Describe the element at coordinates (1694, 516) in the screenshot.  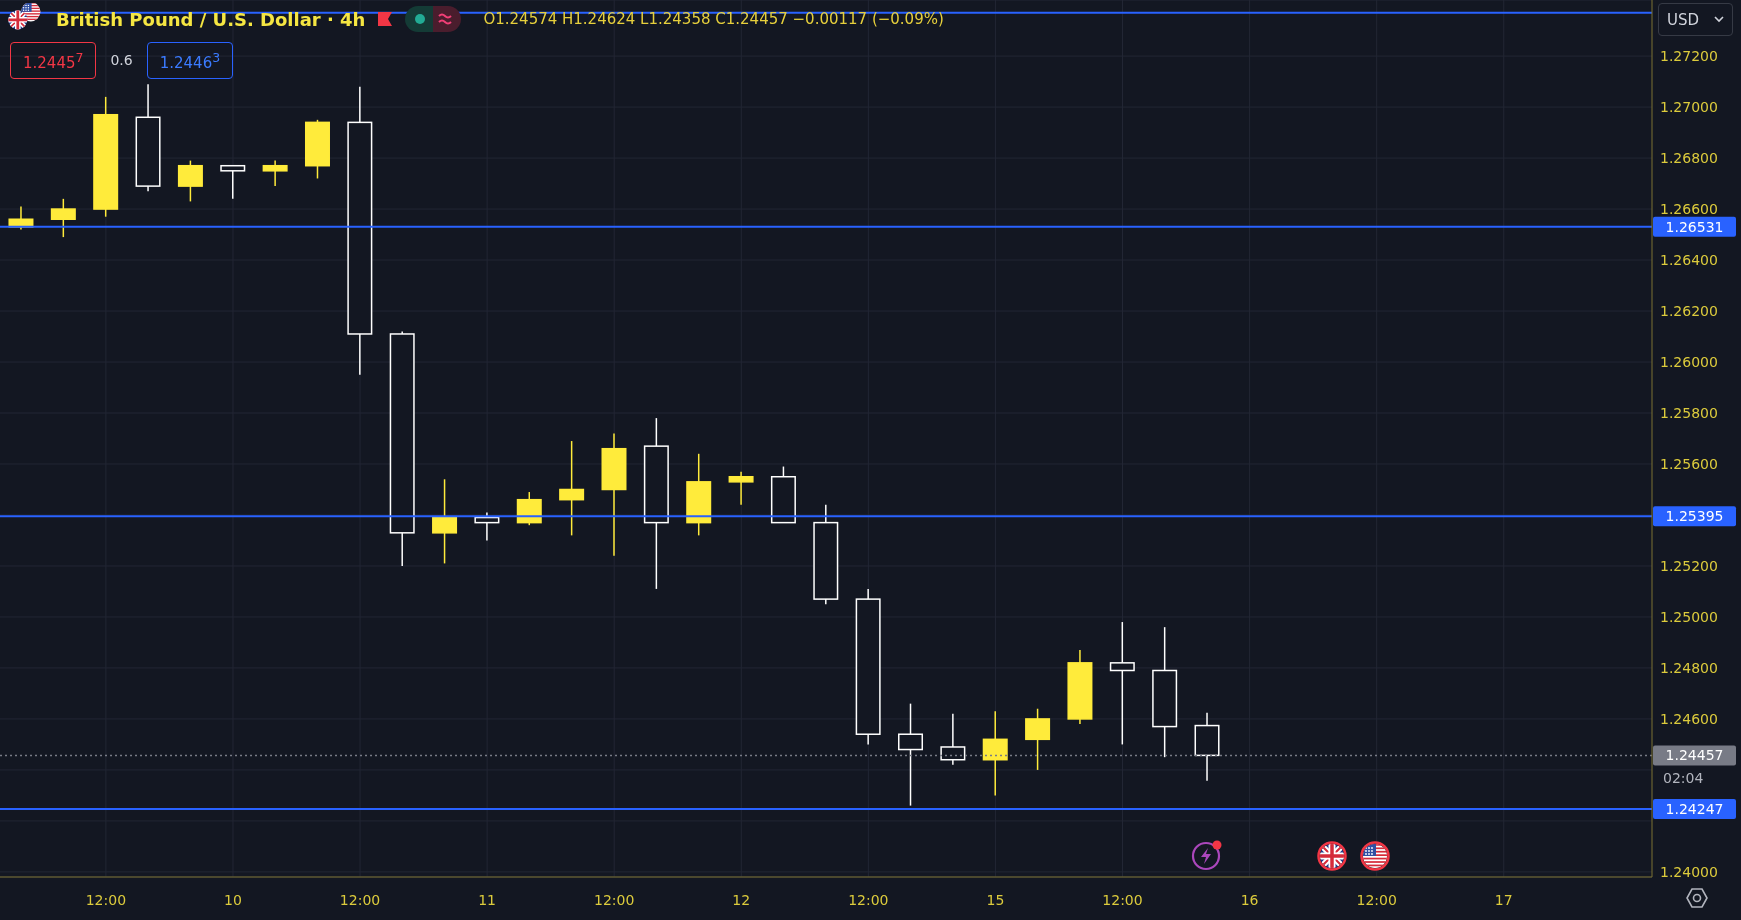
I see `ref-line-label: 1.25395` at that location.